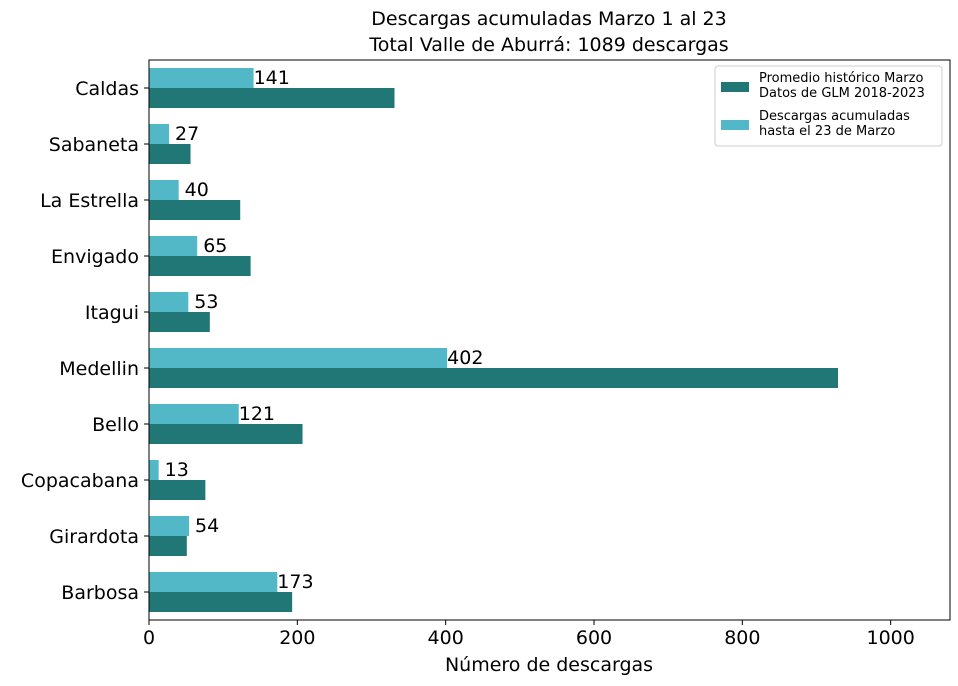 The height and width of the screenshot is (686, 958). I want to click on y-tick-label-8: Girardota, so click(94, 537).